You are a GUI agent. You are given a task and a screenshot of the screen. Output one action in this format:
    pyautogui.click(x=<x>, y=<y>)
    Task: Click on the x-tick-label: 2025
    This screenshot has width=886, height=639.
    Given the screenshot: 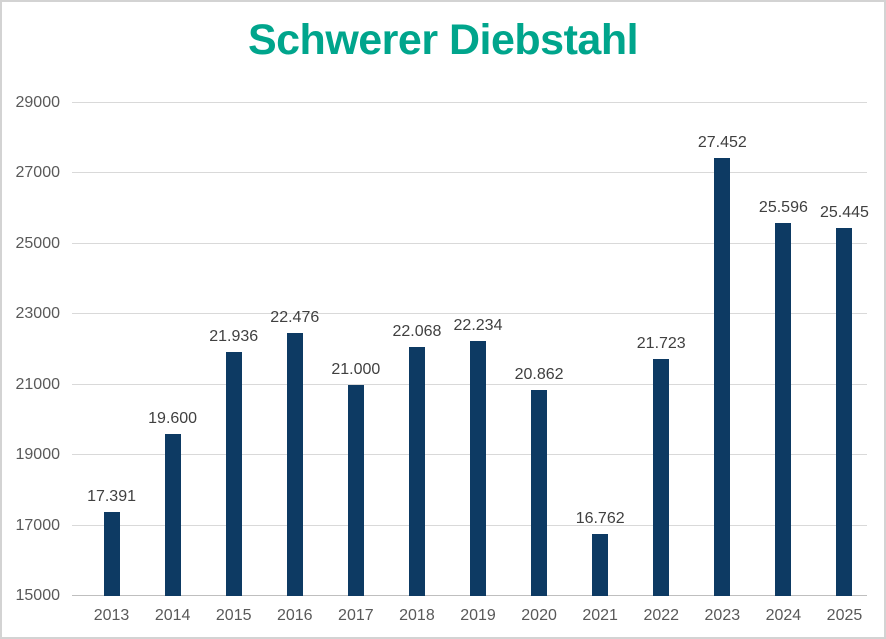 What is the action you would take?
    pyautogui.click(x=844, y=615)
    